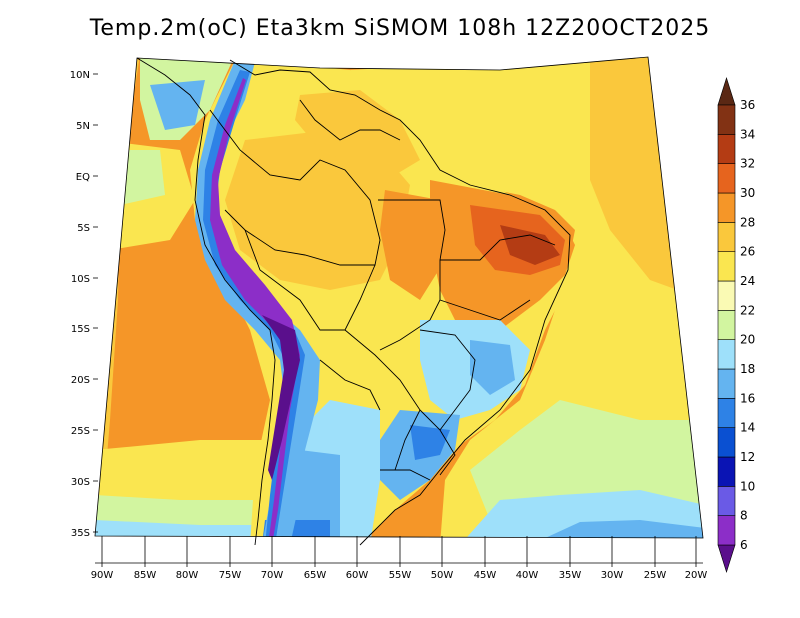 This screenshot has width=800, height=618. I want to click on latitude-axis: 10N 5N EQ 5S 10S 15S 20S 25S 30S 35S, so click(84, 304).